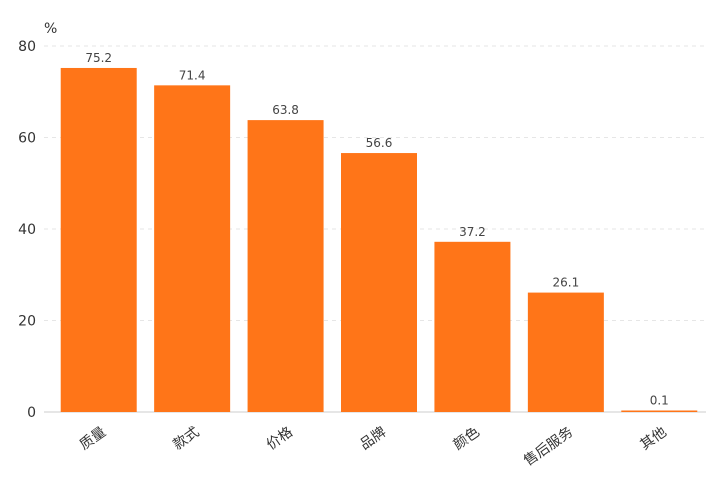 The width and height of the screenshot is (720, 480). Describe the element at coordinates (192, 75) in the screenshot. I see `data-label: 71.4` at that location.